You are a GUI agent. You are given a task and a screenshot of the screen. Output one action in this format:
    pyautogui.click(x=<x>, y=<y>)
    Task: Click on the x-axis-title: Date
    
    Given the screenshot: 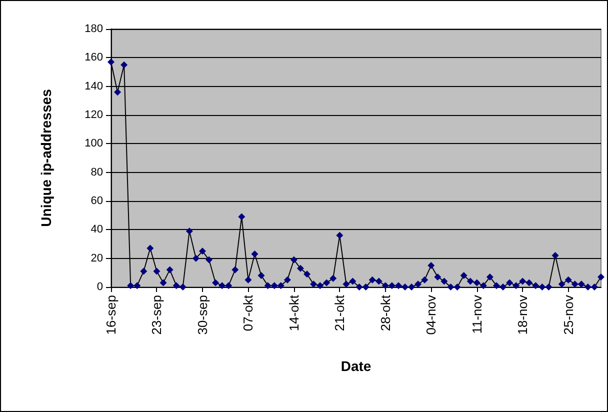 What is the action you would take?
    pyautogui.click(x=356, y=366)
    